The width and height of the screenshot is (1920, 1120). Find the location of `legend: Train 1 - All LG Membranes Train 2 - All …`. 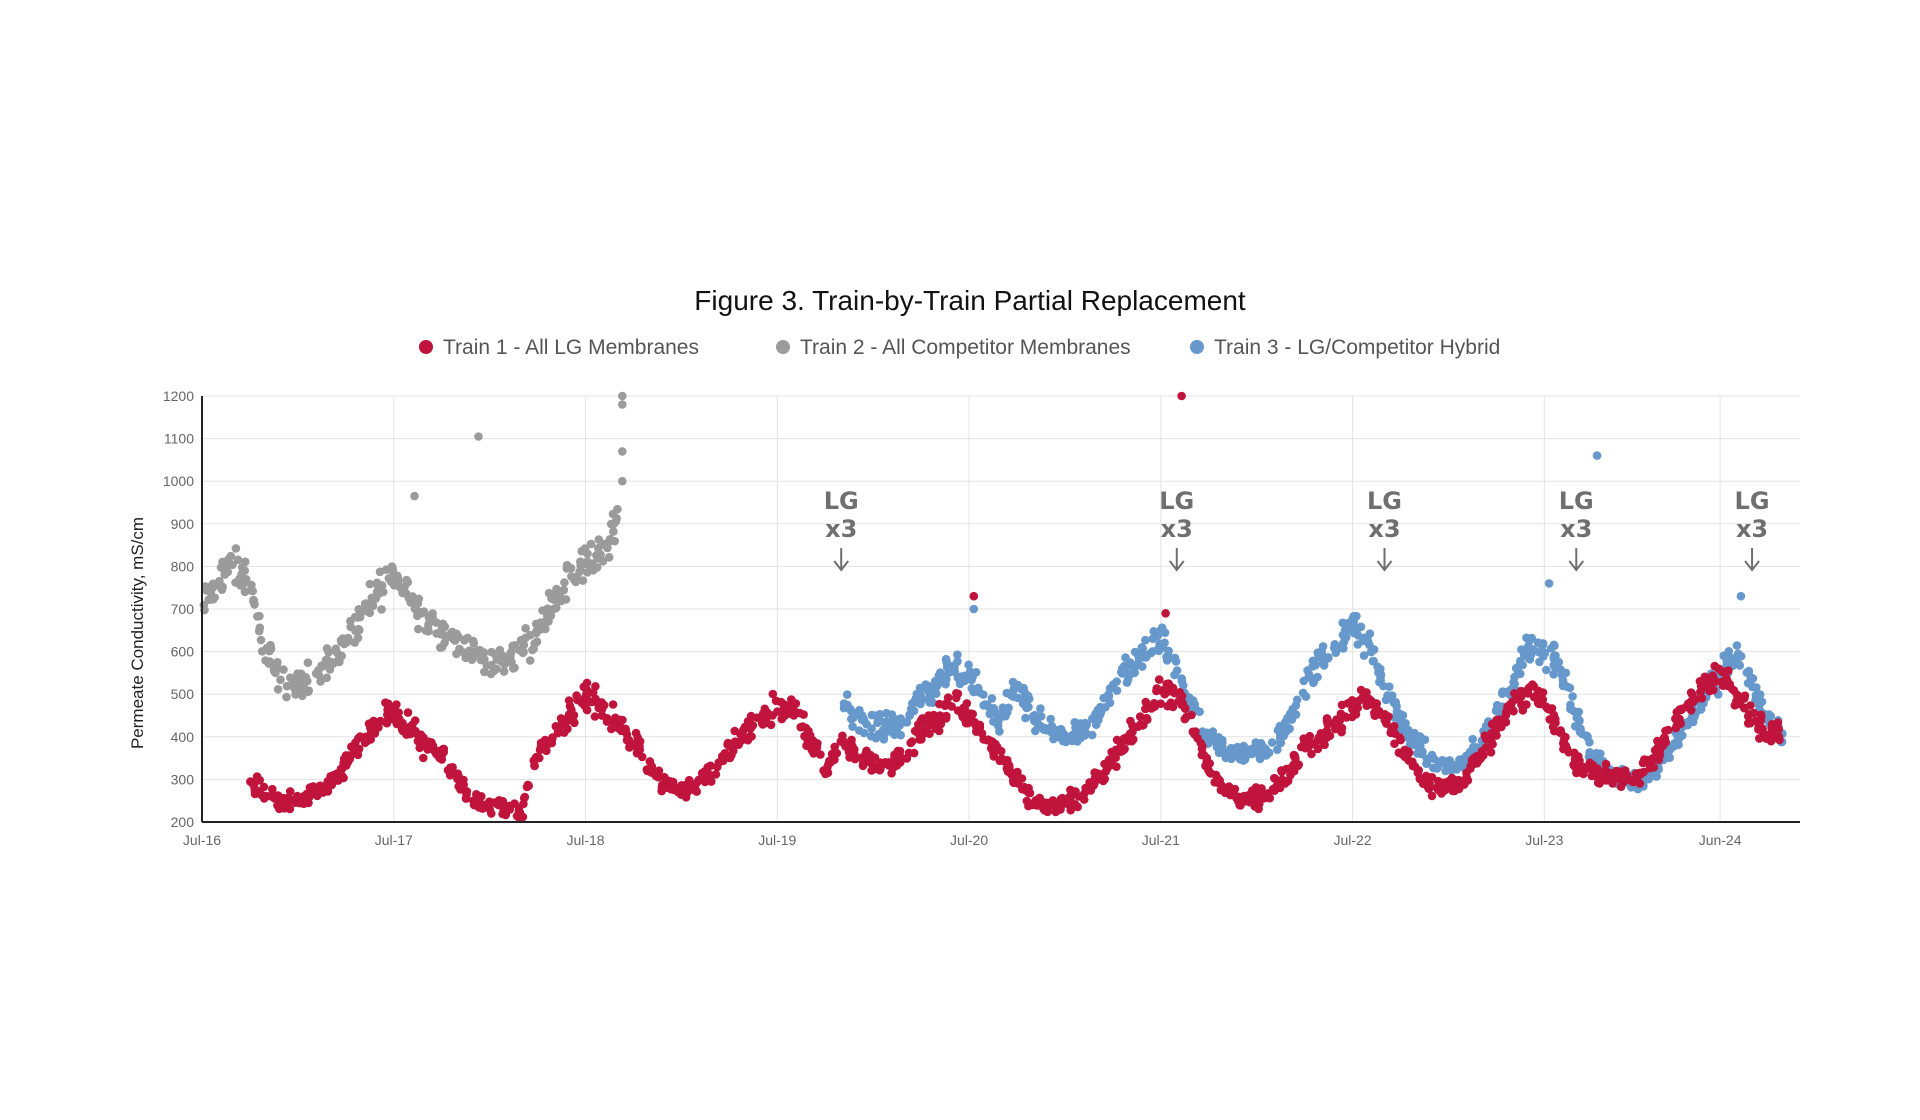

legend: Train 1 - All LG Membranes Train 2 - All … is located at coordinates (959, 347).